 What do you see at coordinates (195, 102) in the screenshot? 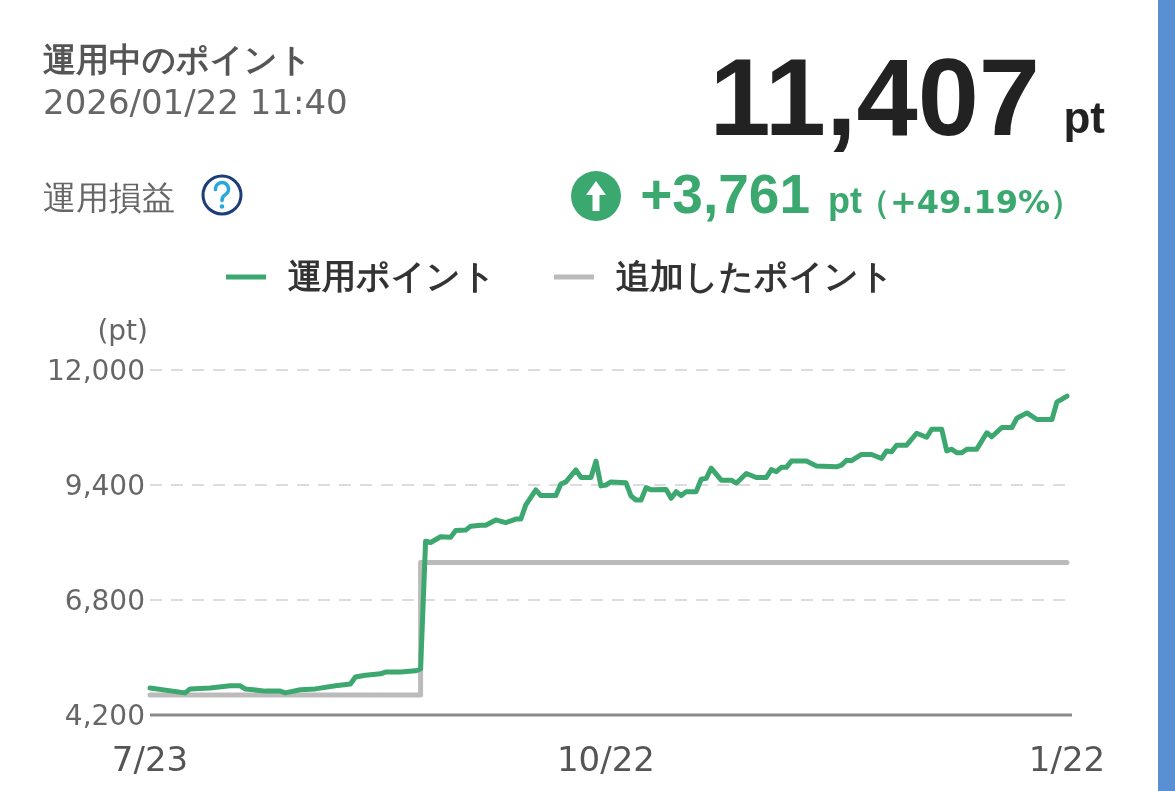
I see `chart-subtitle: 2026/01/22 11:40` at bounding box center [195, 102].